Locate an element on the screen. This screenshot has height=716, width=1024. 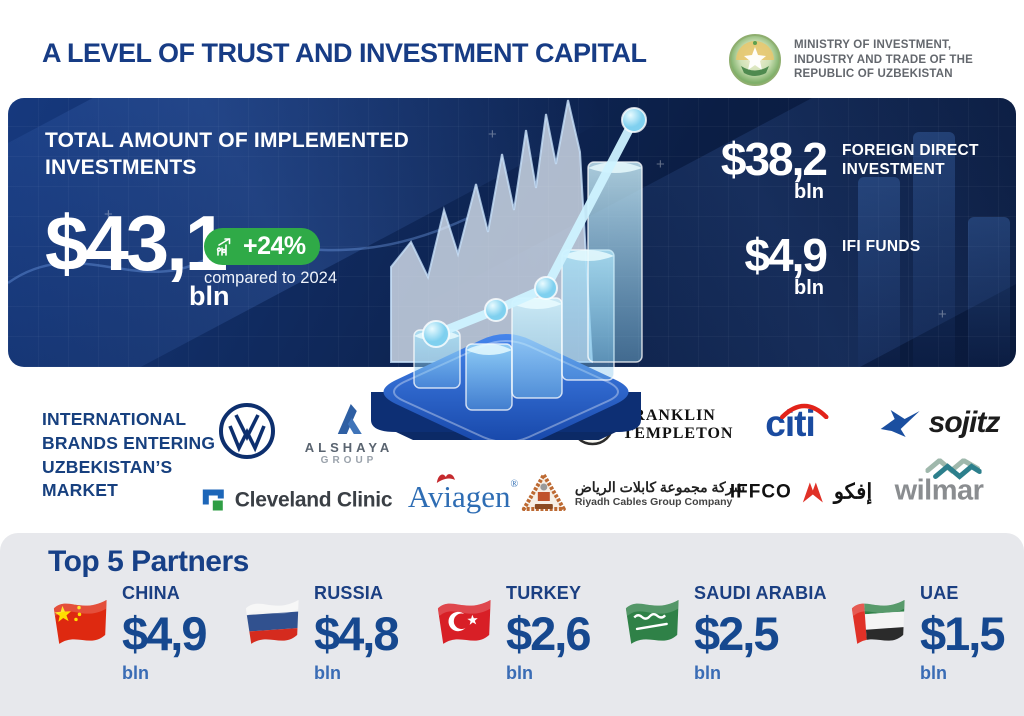
total-investments-value: $43,1 bln is located at coordinates (137, 254).